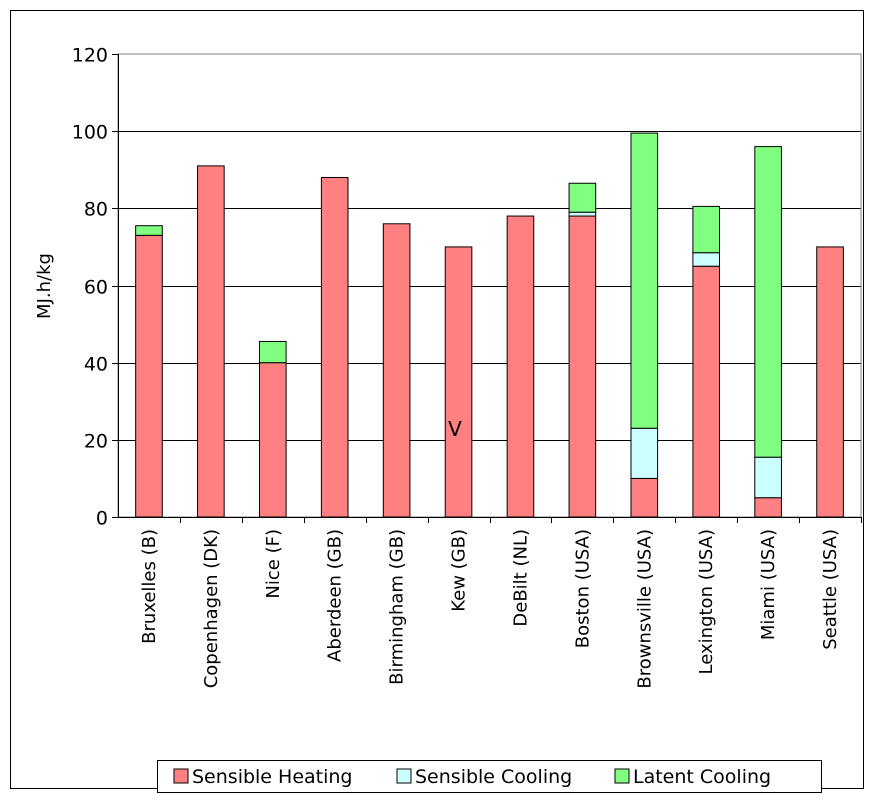  I want to click on legend-label: Sensible Cooling, so click(493, 777).